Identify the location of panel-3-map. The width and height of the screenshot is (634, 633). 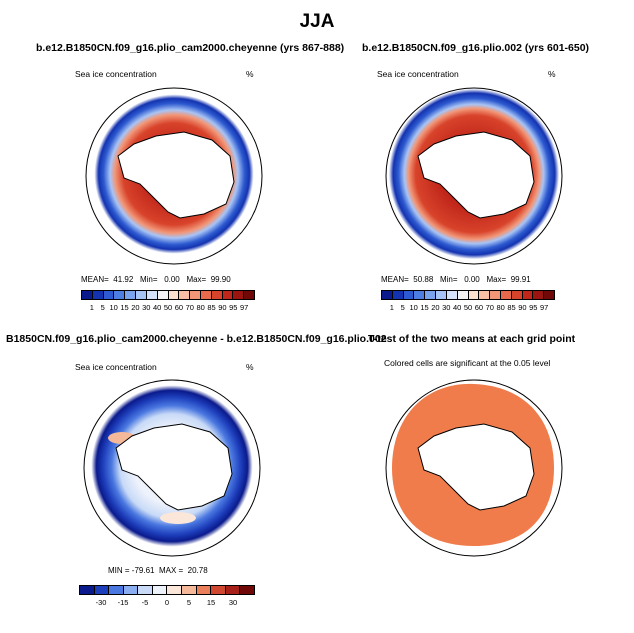
(172, 468).